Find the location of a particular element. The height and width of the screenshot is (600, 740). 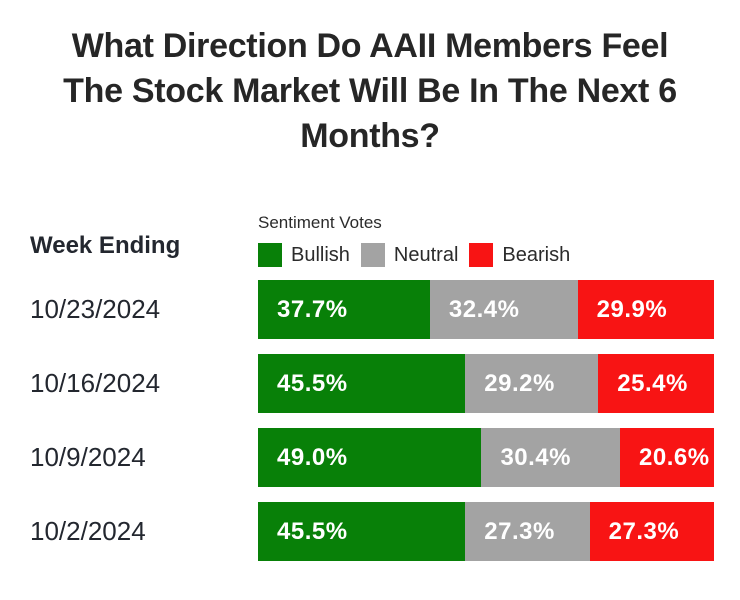

legend-label-bearish: Bearish is located at coordinates (536, 254).